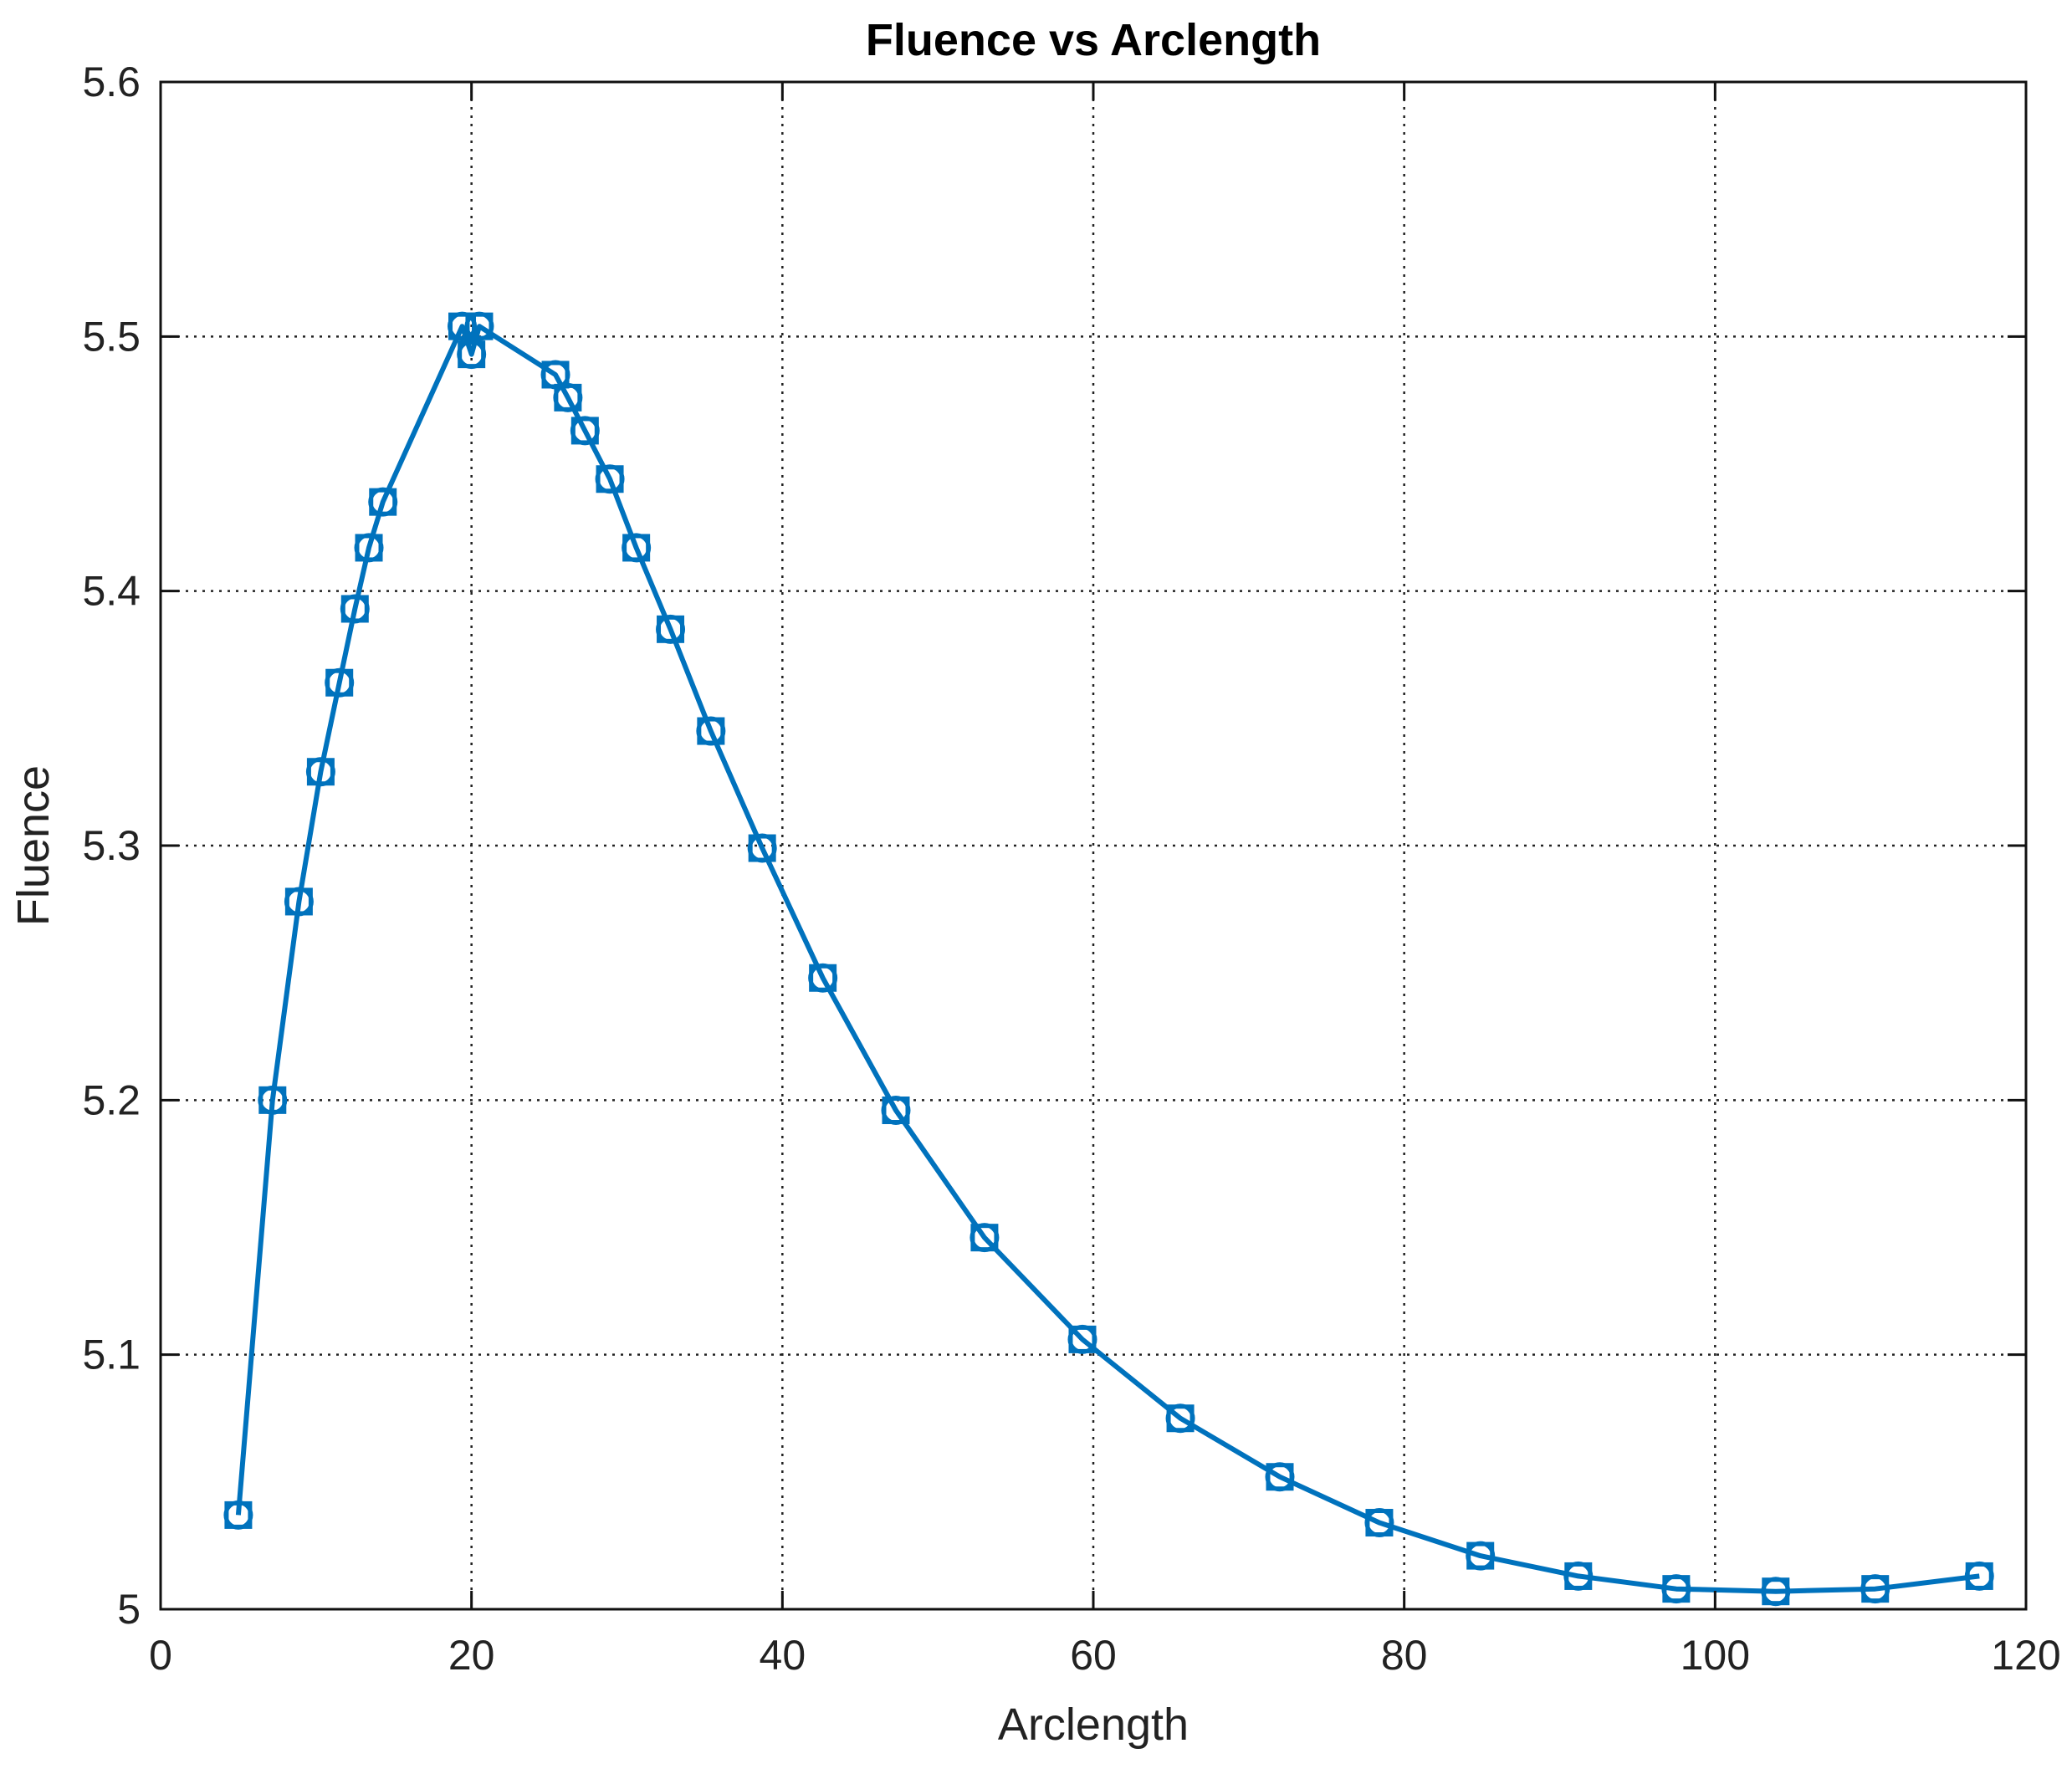  Describe the element at coordinates (2025, 1656) in the screenshot. I see `x-tick-label: 120` at that location.